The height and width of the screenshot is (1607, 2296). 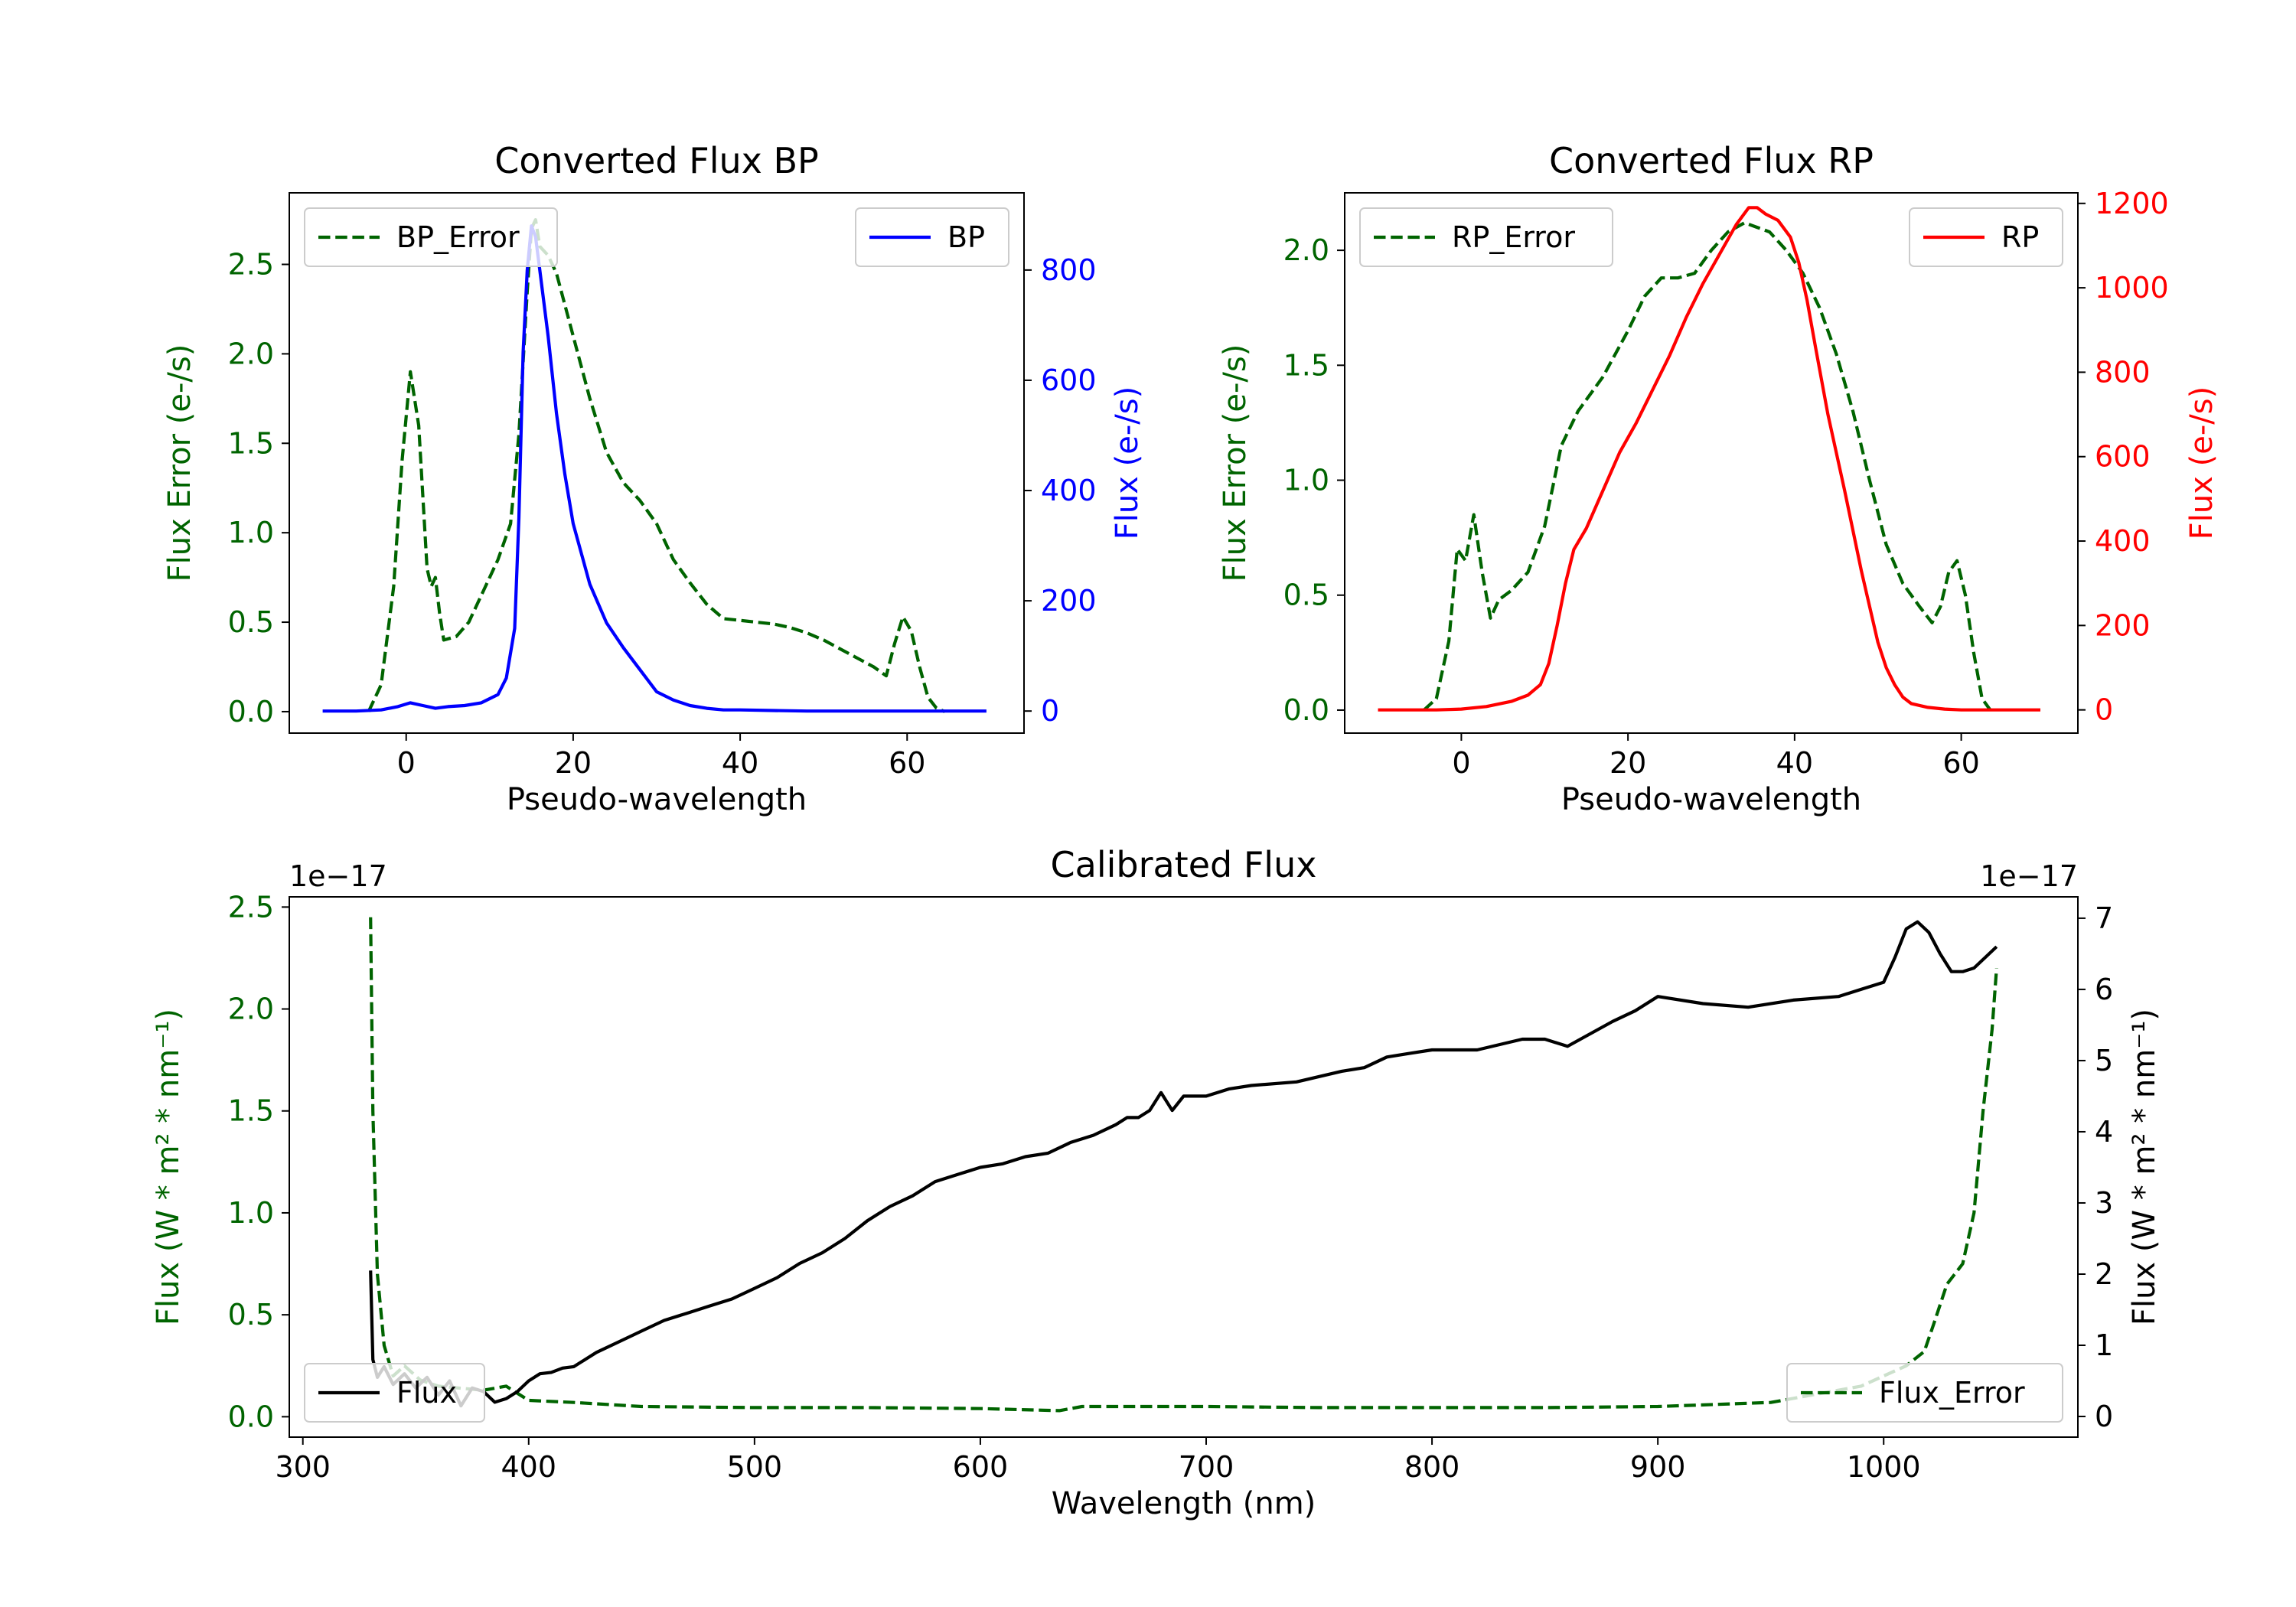 What do you see at coordinates (1513, 237) in the screenshot?
I see `legend-label: RP_Error` at bounding box center [1513, 237].